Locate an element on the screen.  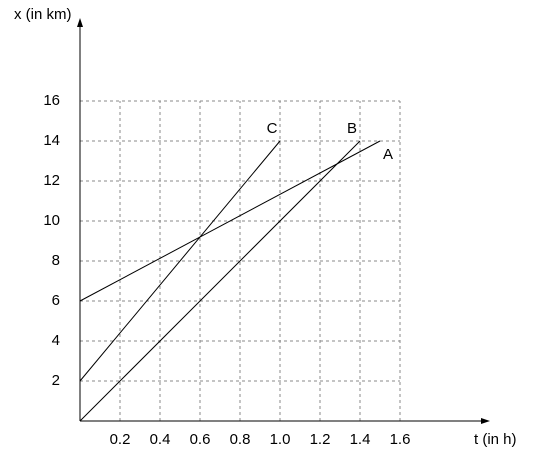
y-tick-label: 2 is located at coordinates (56, 380).